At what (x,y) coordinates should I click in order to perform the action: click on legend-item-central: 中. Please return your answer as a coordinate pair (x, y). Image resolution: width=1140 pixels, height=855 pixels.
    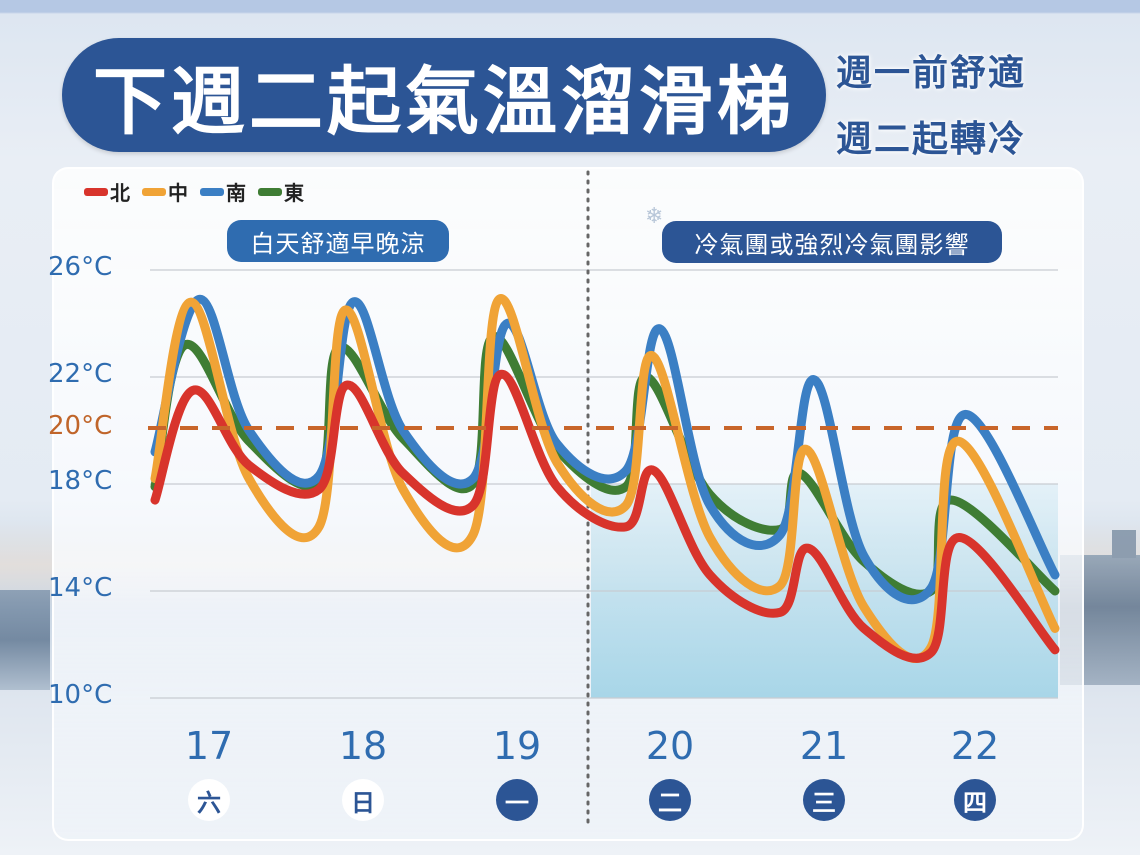
    Looking at the image, I should click on (165, 191).